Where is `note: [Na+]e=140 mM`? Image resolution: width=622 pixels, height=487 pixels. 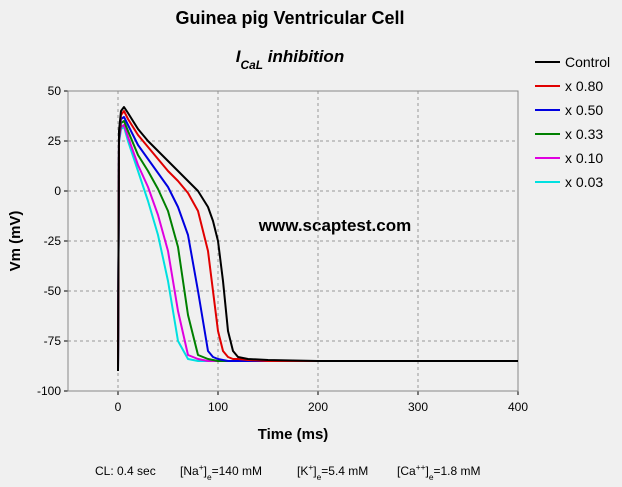 note: [Na+]e=140 mM is located at coordinates (221, 472).